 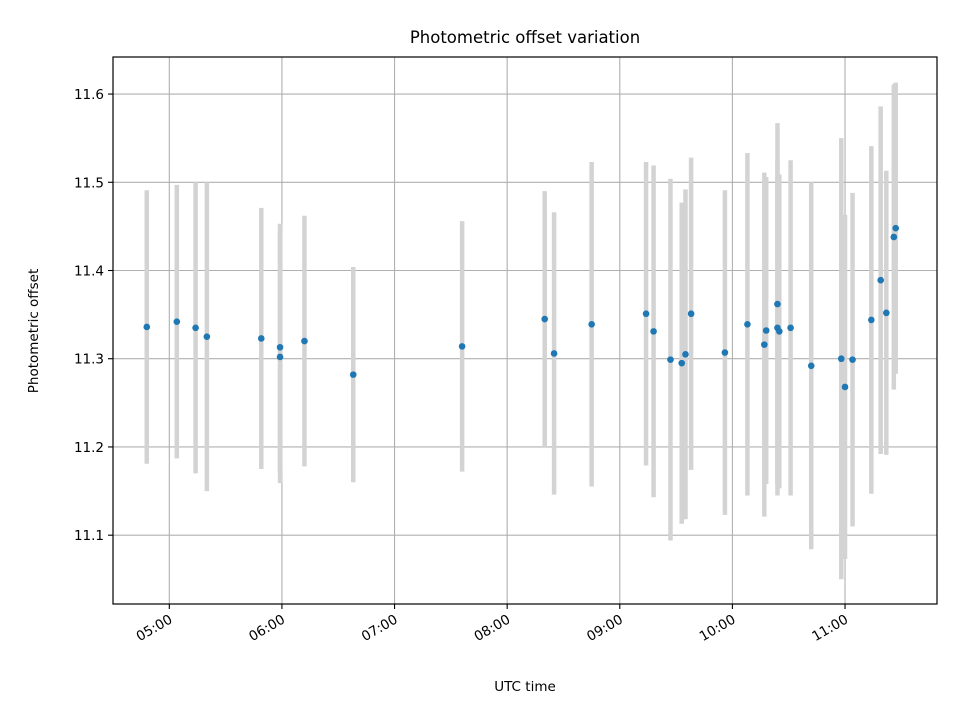 What do you see at coordinates (89, 95) in the screenshot?
I see `y-tick-label: 11.6` at bounding box center [89, 95].